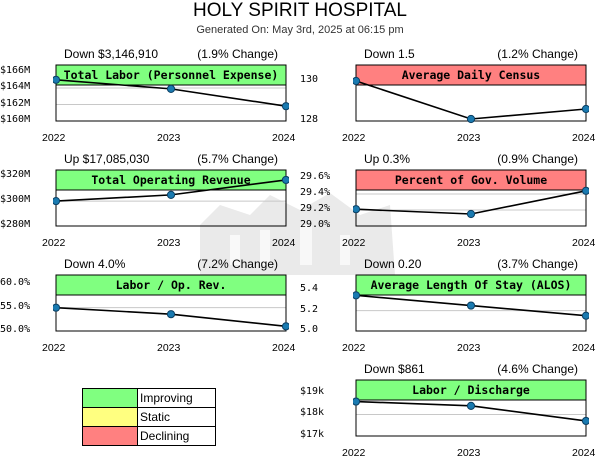 The height and width of the screenshot is (467, 600). I want to click on y-tick-label: $19k, so click(312, 391).